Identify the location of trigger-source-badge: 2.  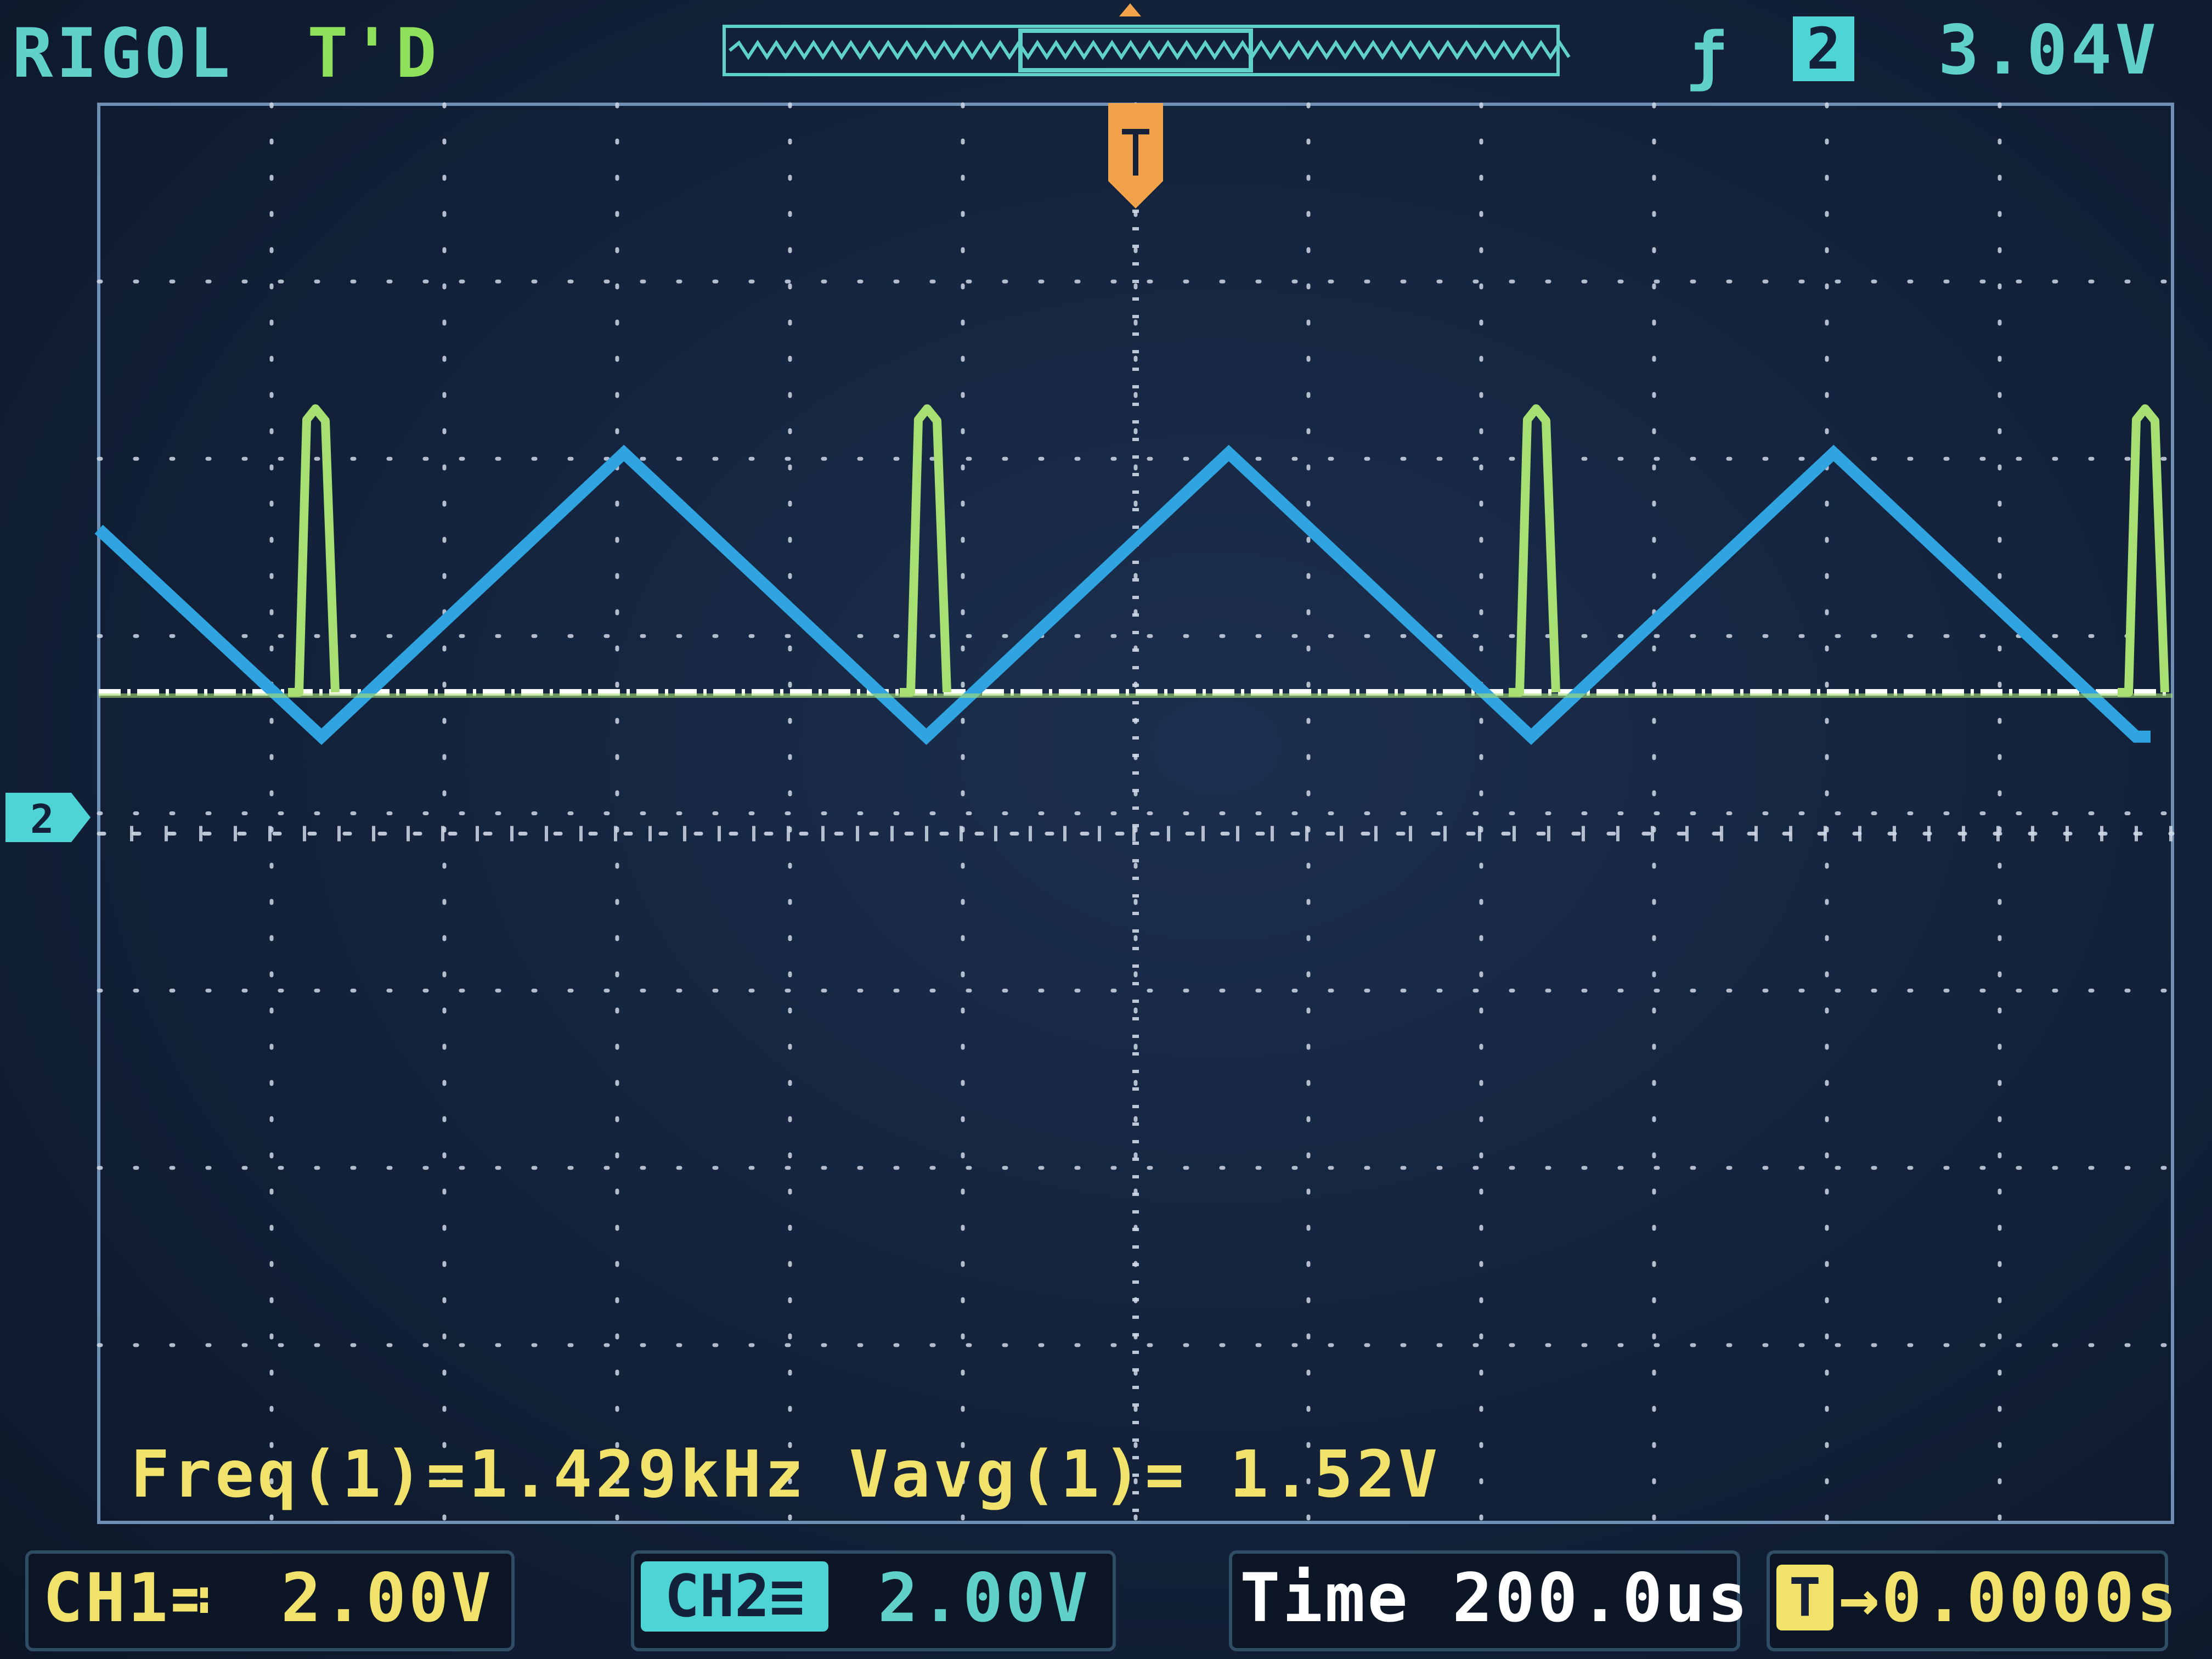
(1823, 49).